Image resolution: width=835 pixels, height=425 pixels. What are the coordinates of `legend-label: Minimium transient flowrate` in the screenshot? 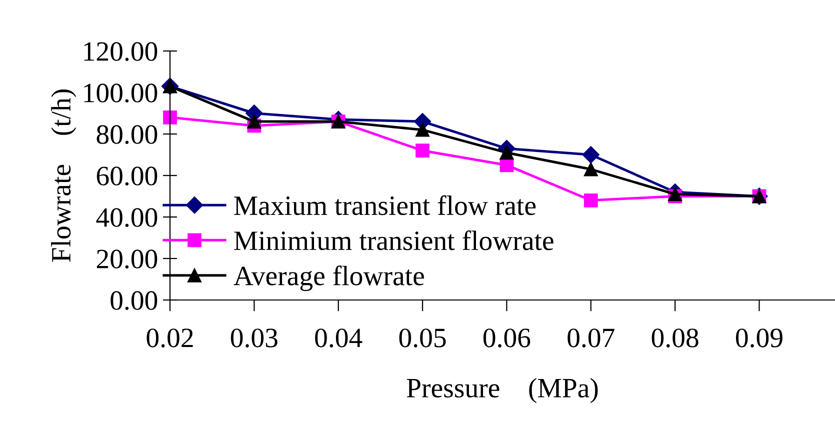 It's located at (394, 240).